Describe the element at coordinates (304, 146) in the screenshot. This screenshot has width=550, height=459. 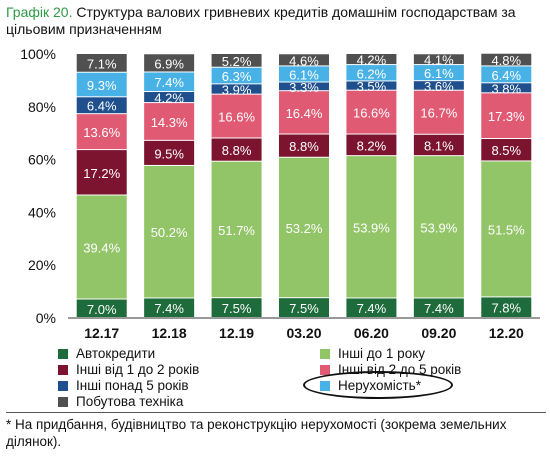
I see `data-label: 8.8%` at that location.